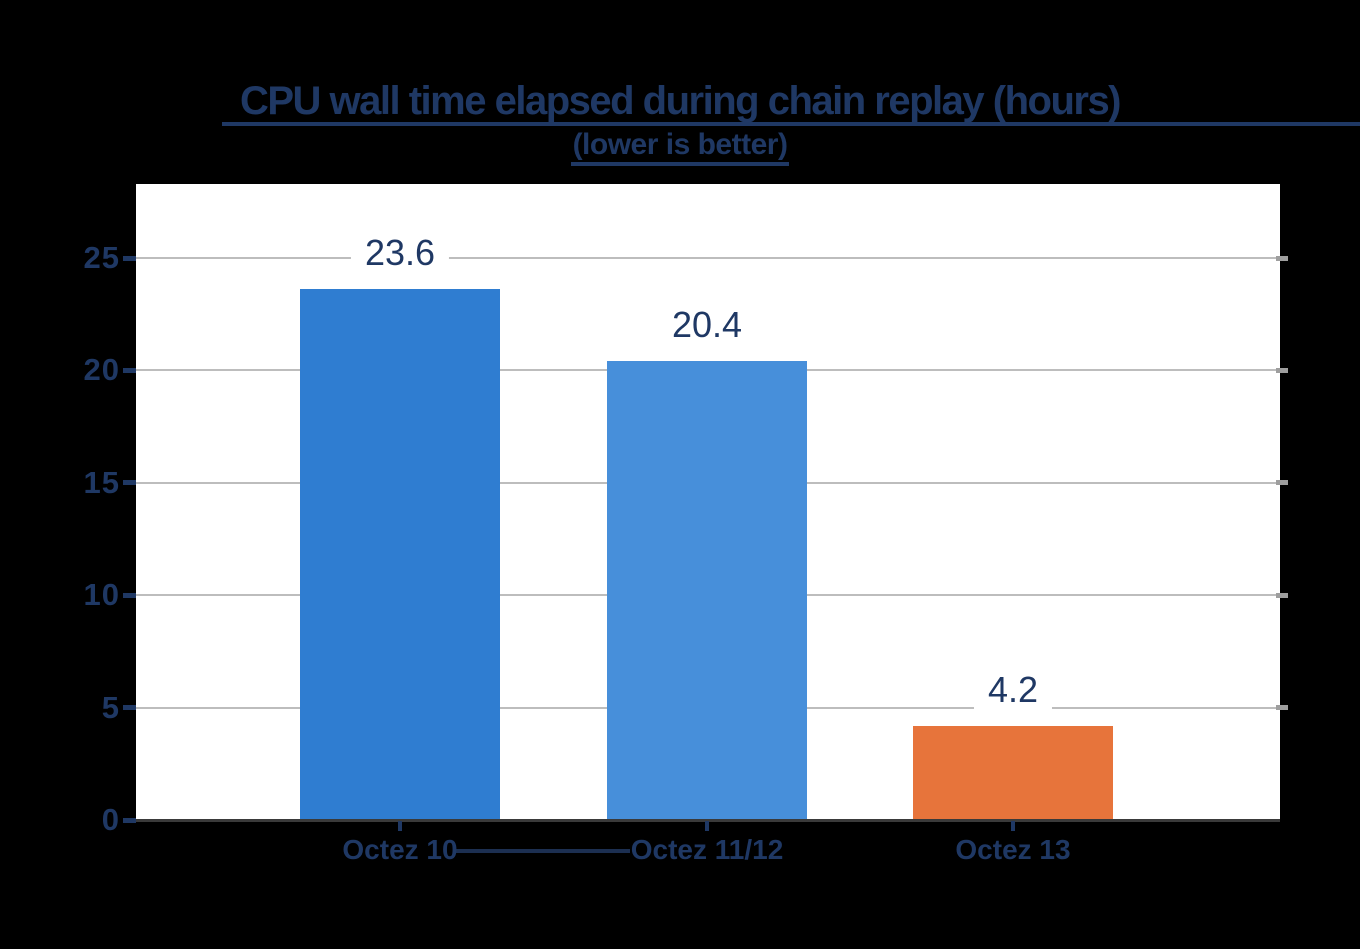 This screenshot has height=949, width=1360. I want to click on category-connector-line, so click(541, 851).